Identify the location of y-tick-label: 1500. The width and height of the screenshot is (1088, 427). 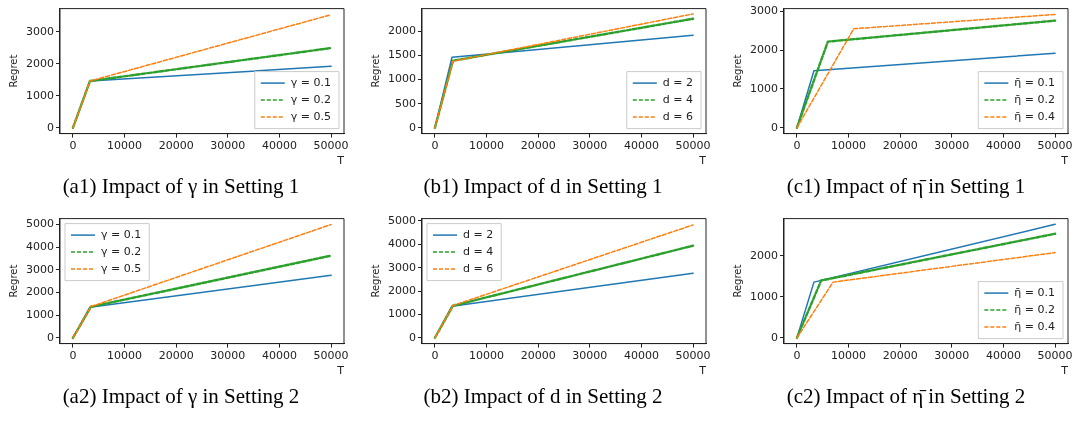
(401, 55).